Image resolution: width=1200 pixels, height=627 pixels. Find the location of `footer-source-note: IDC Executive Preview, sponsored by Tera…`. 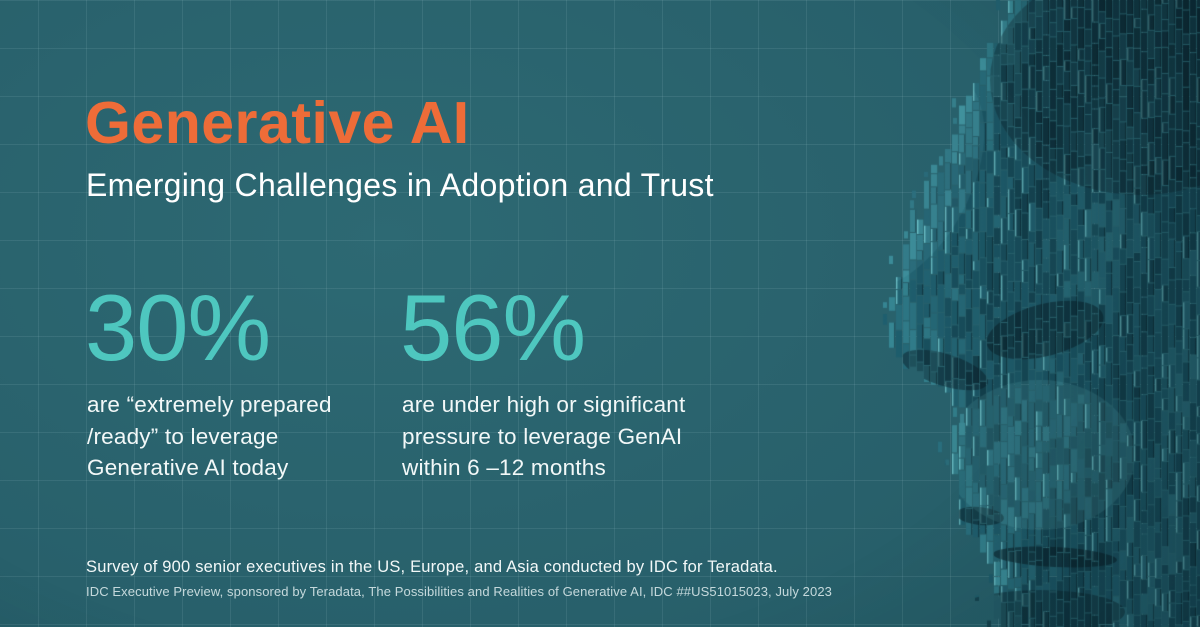

footer-source-note: IDC Executive Preview, sponsored by Tera… is located at coordinates (459, 591).